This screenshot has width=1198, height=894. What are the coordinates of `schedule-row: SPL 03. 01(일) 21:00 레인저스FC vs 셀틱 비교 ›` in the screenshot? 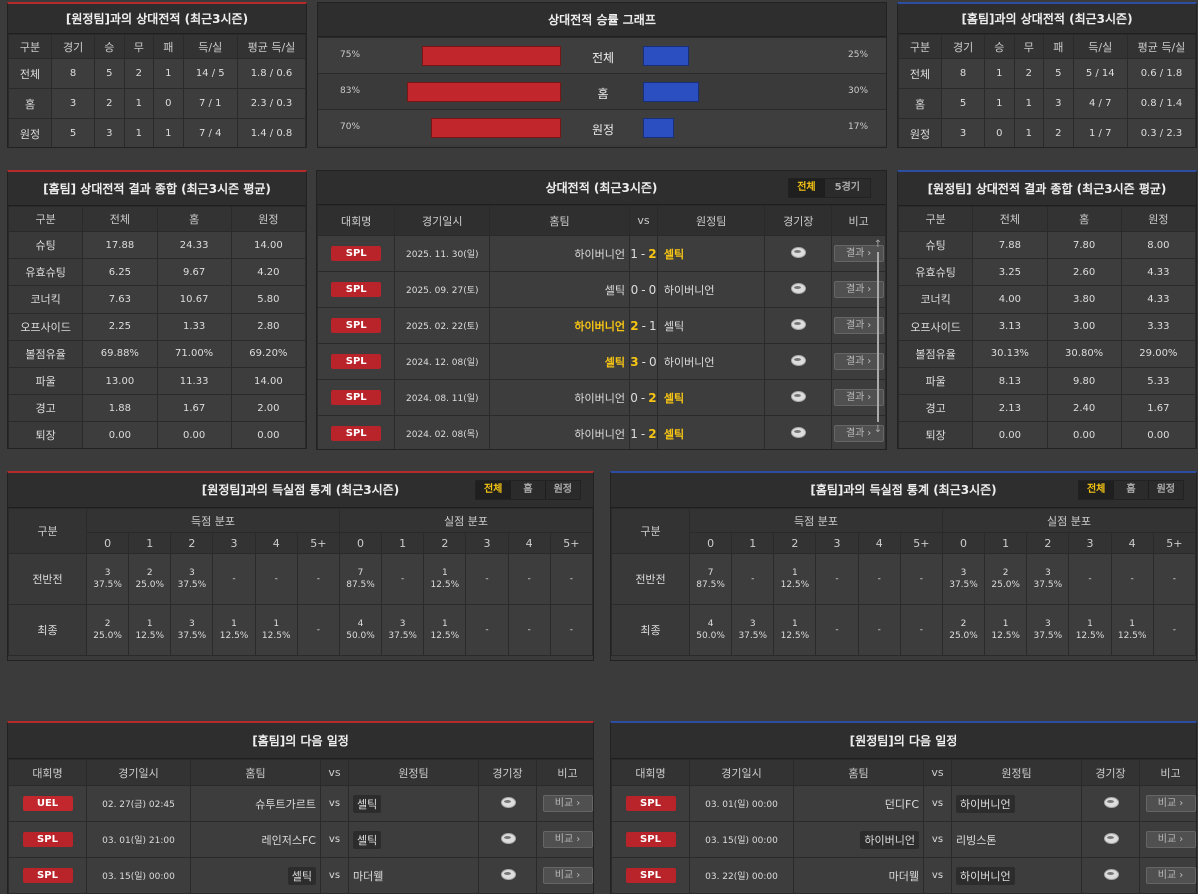 It's located at (300, 839).